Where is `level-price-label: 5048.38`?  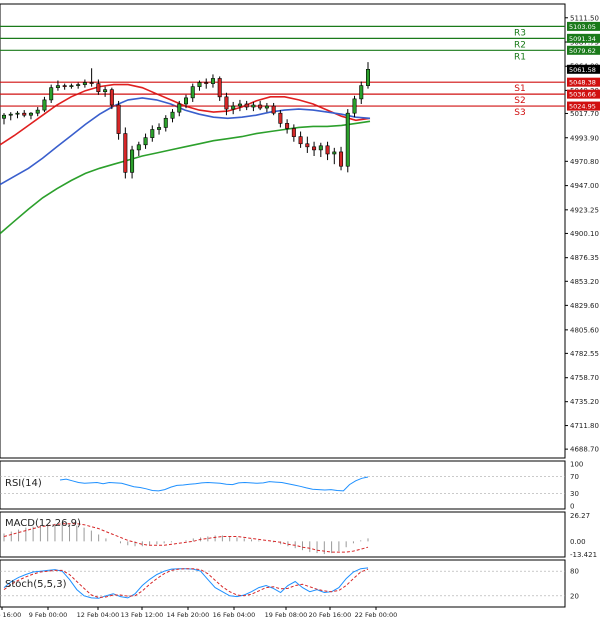
level-price-label: 5048.38 is located at coordinates (582, 83).